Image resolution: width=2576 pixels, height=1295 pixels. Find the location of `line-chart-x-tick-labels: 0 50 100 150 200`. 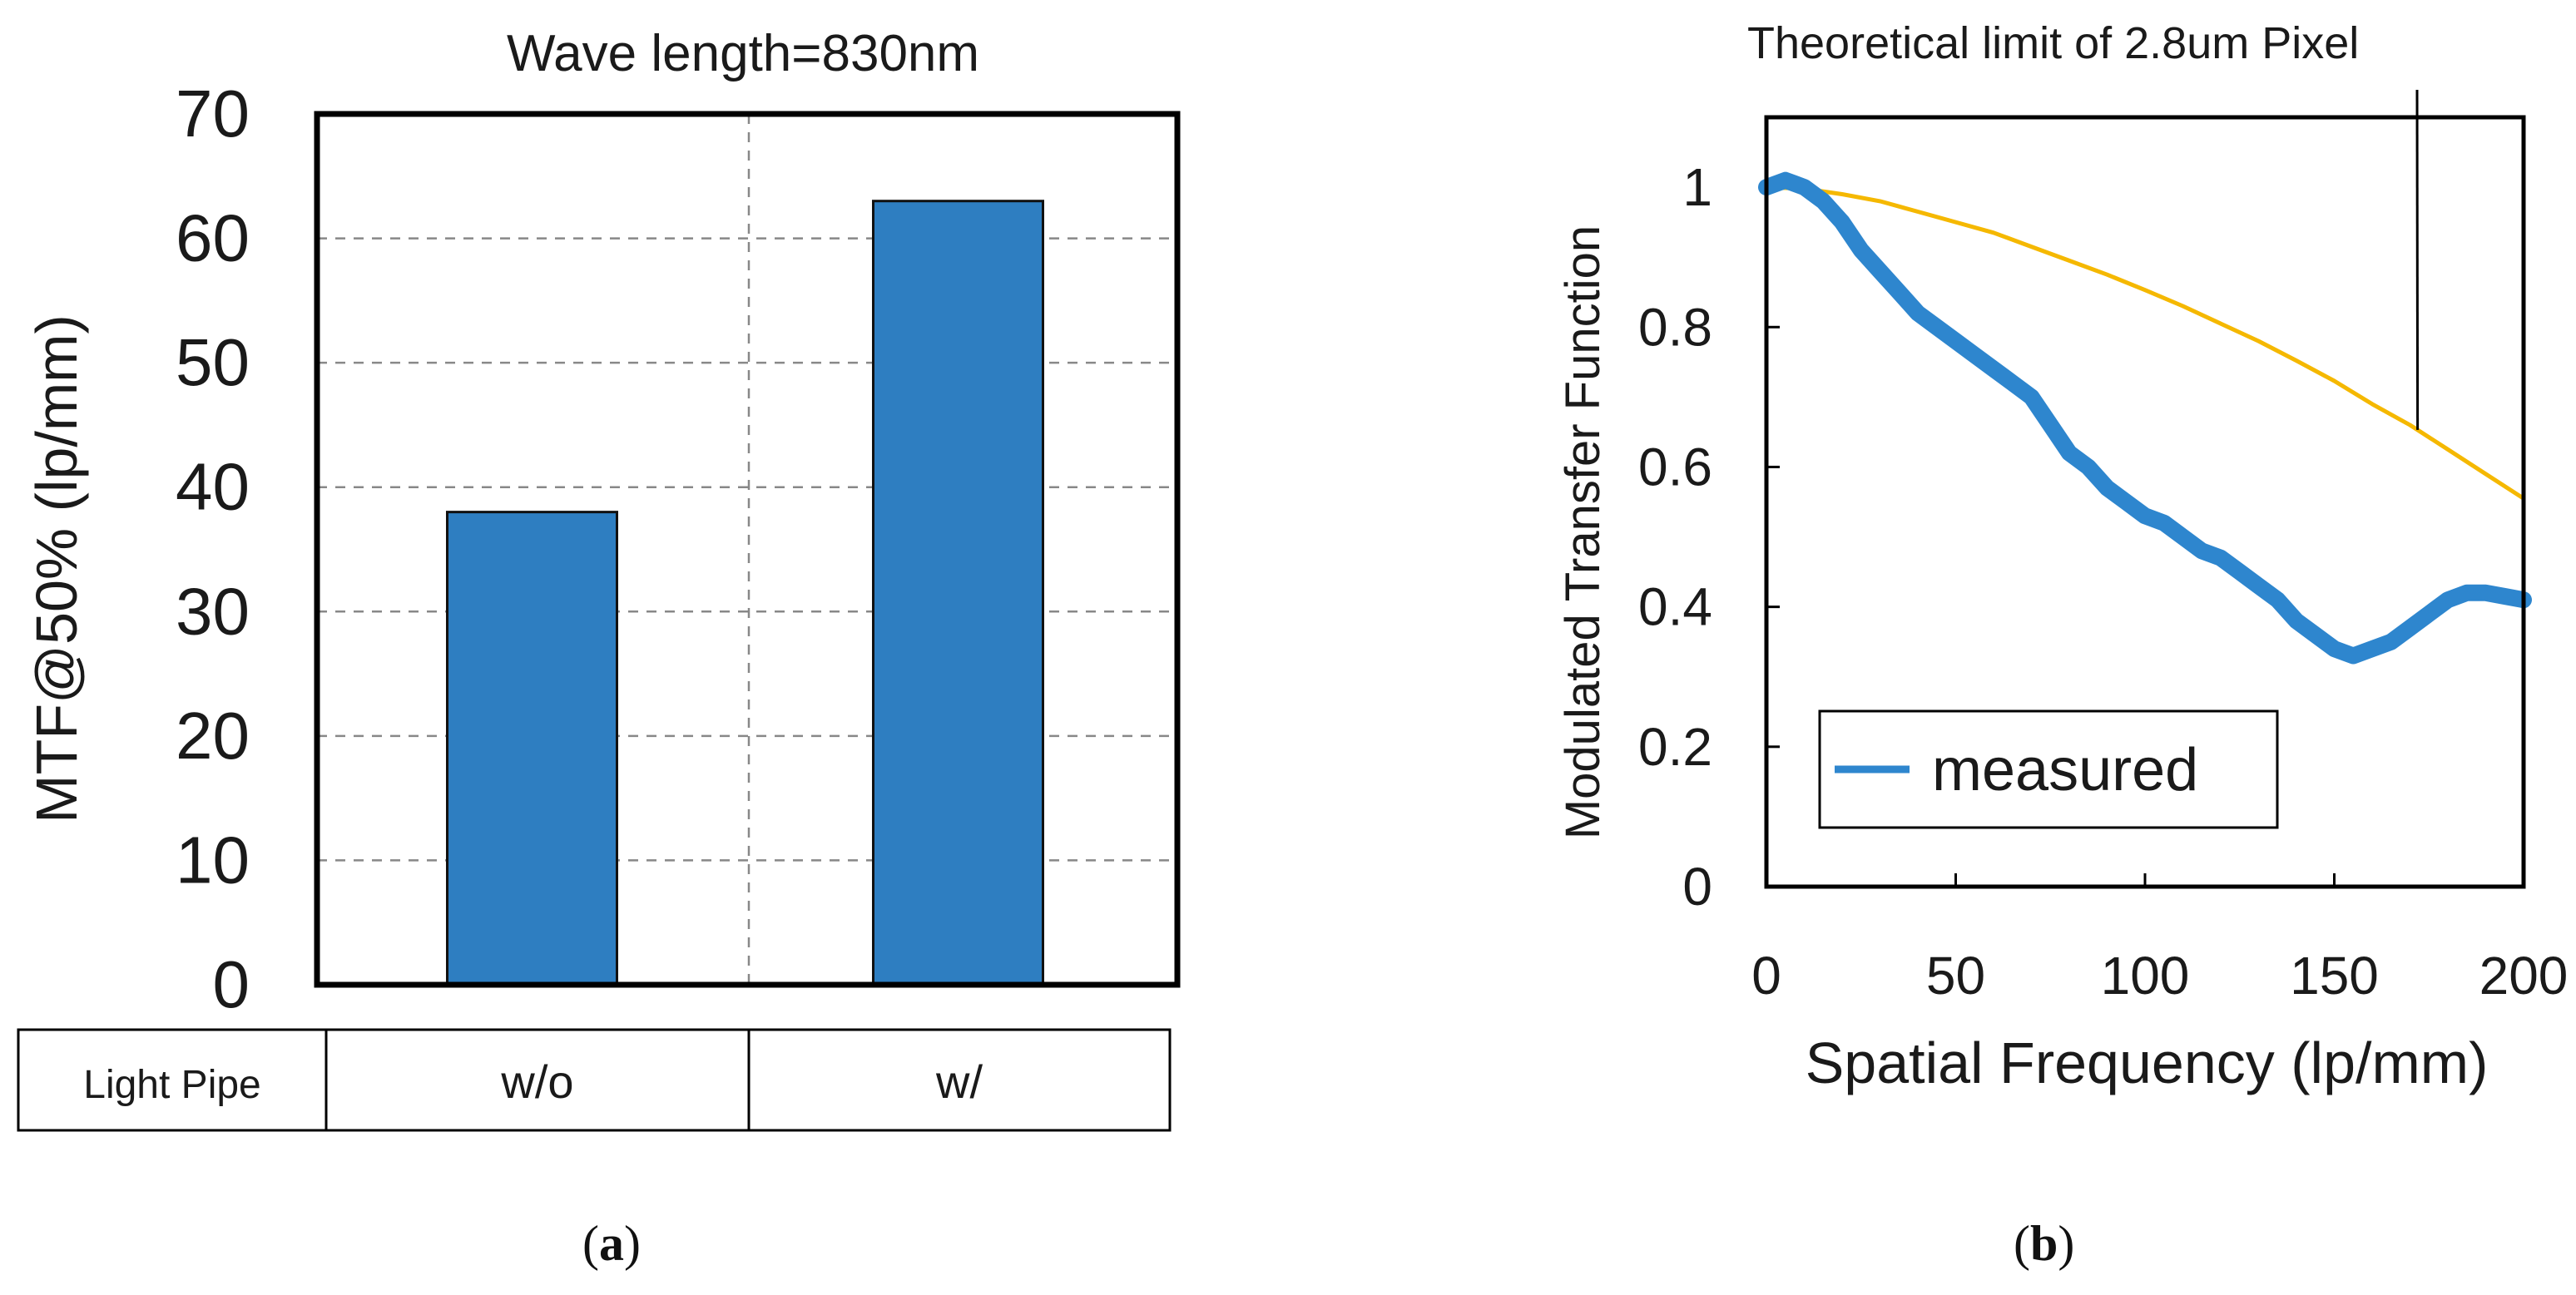

line-chart-x-tick-labels: 0 50 100 150 200 is located at coordinates (2159, 976).